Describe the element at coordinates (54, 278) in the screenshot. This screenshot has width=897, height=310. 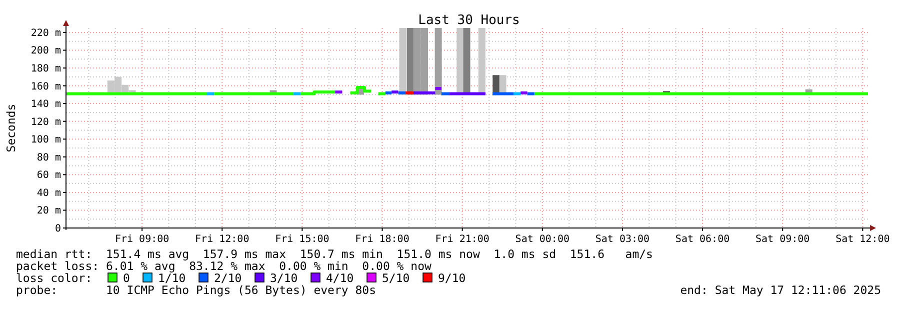
I see `legend-title: loss color:` at that location.